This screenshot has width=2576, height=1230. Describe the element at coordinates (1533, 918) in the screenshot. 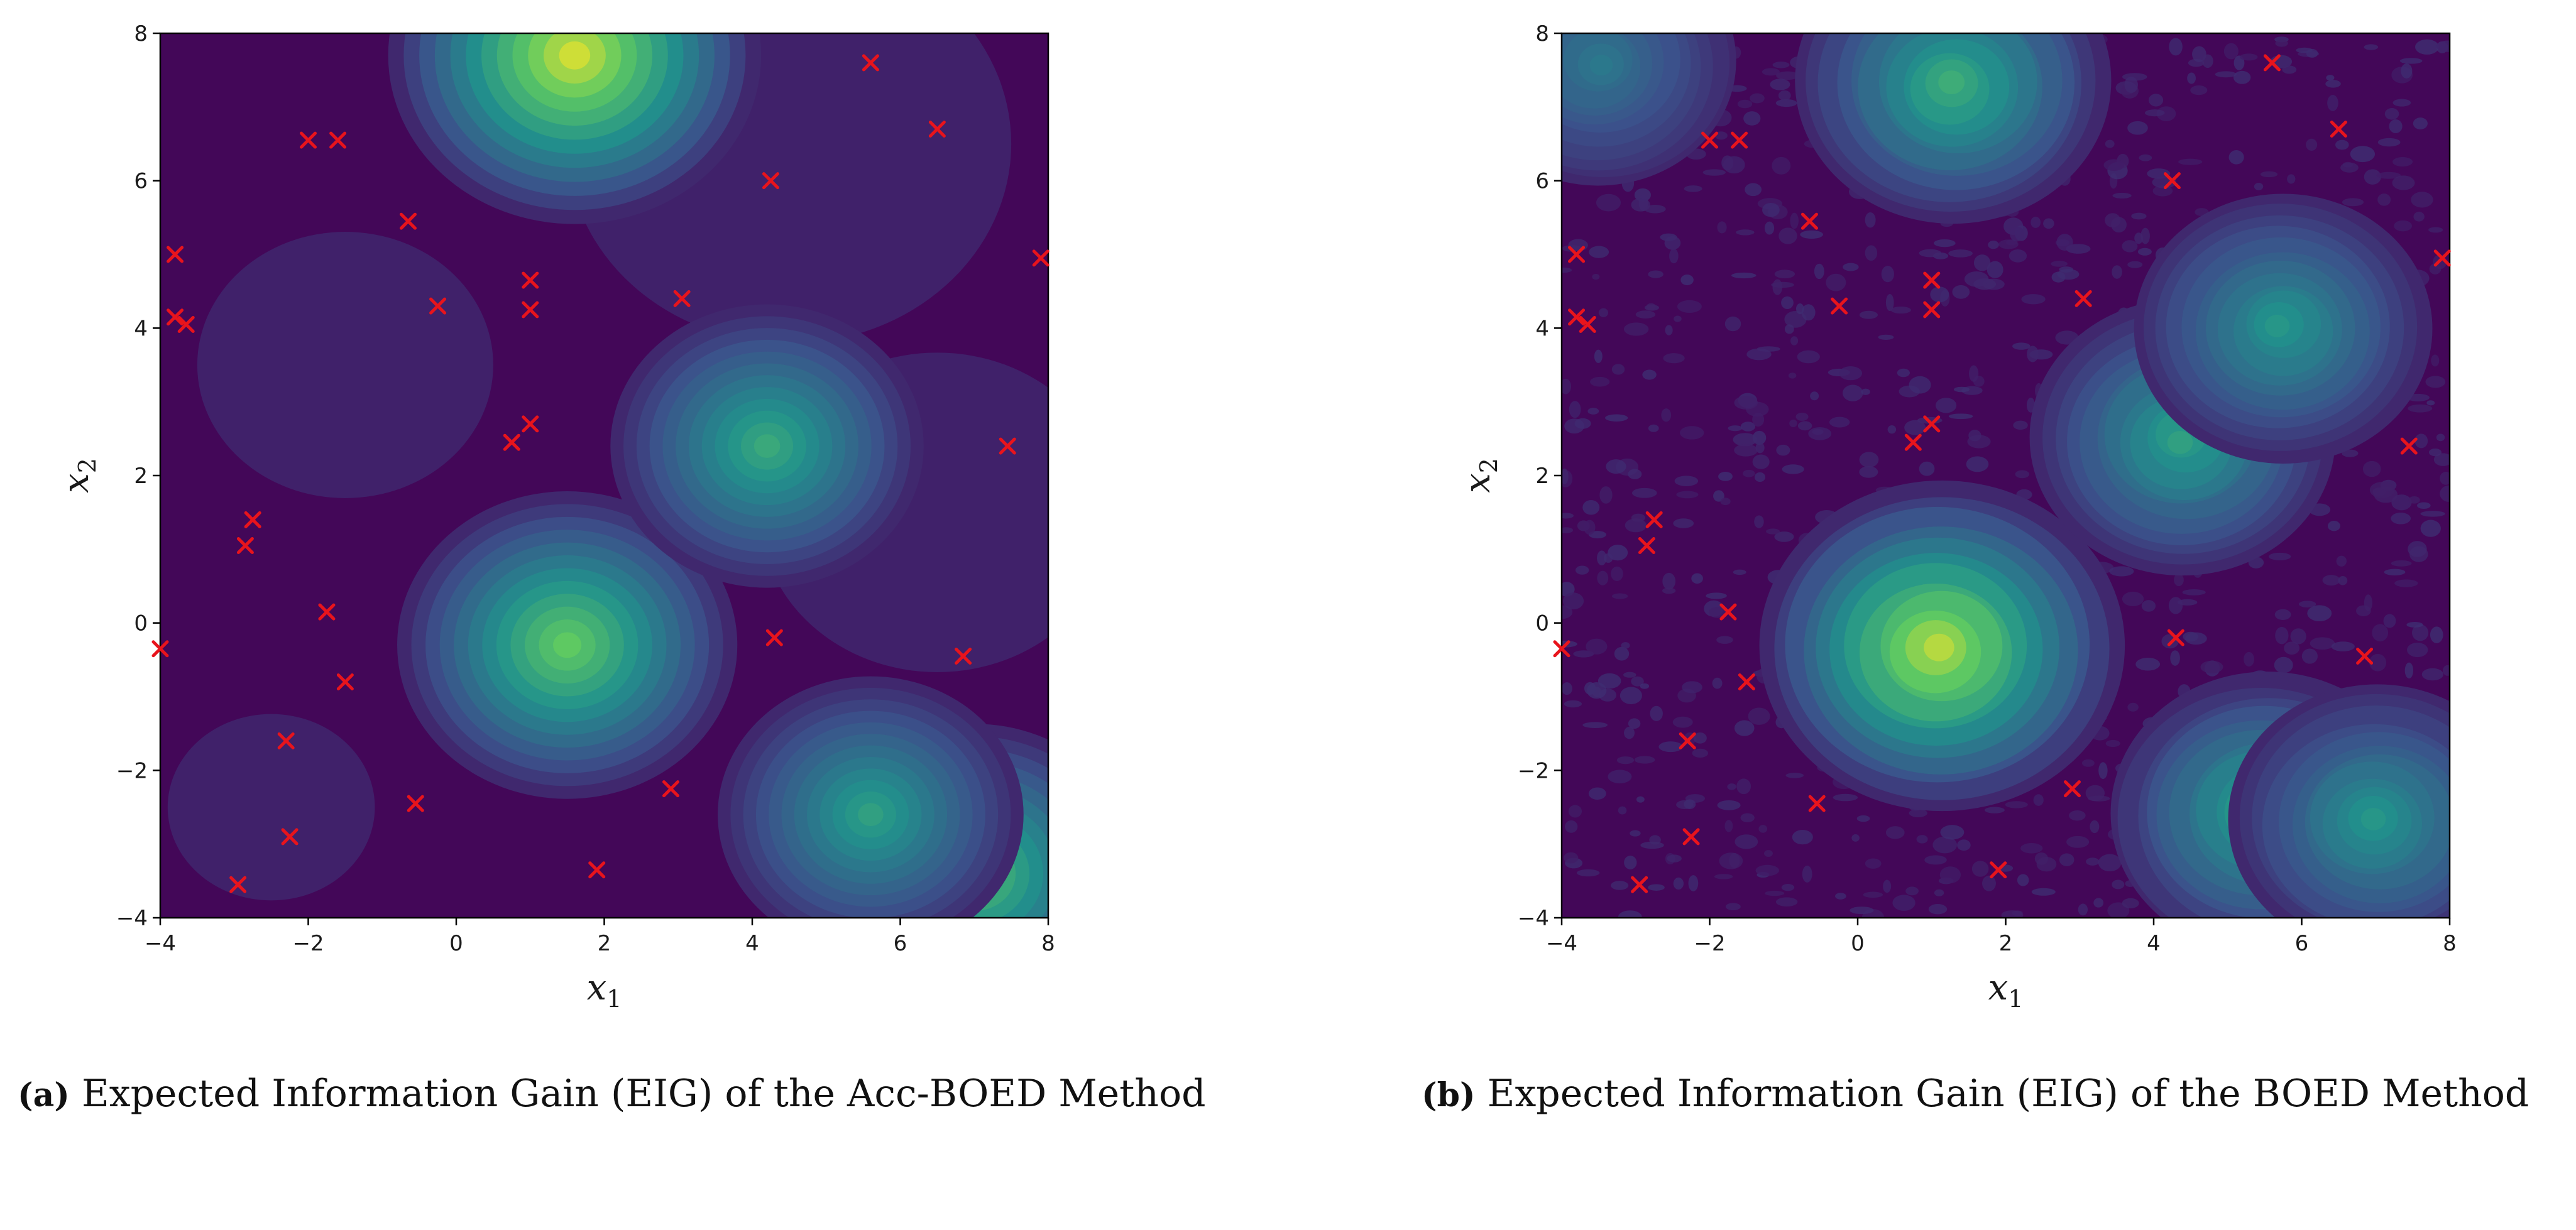

I see `y-tick-label: −4` at that location.